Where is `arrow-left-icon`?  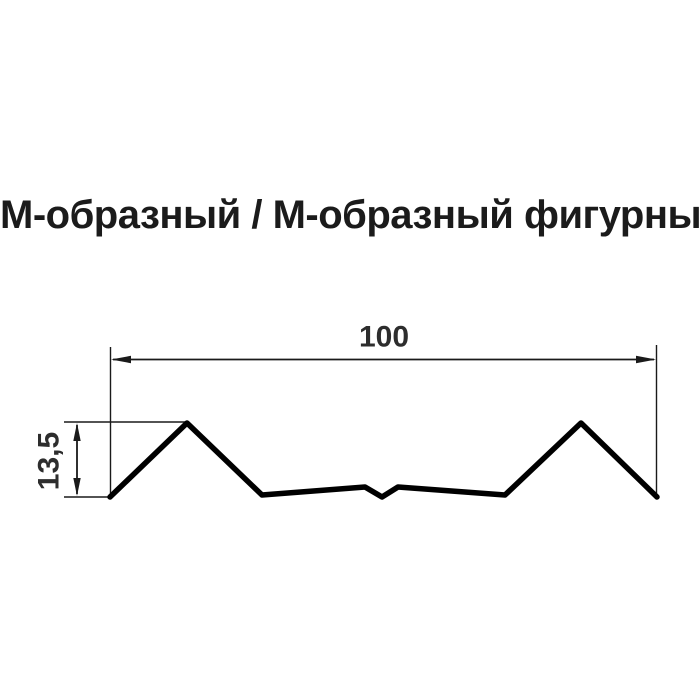
arrow-left-icon is located at coordinates (121, 359).